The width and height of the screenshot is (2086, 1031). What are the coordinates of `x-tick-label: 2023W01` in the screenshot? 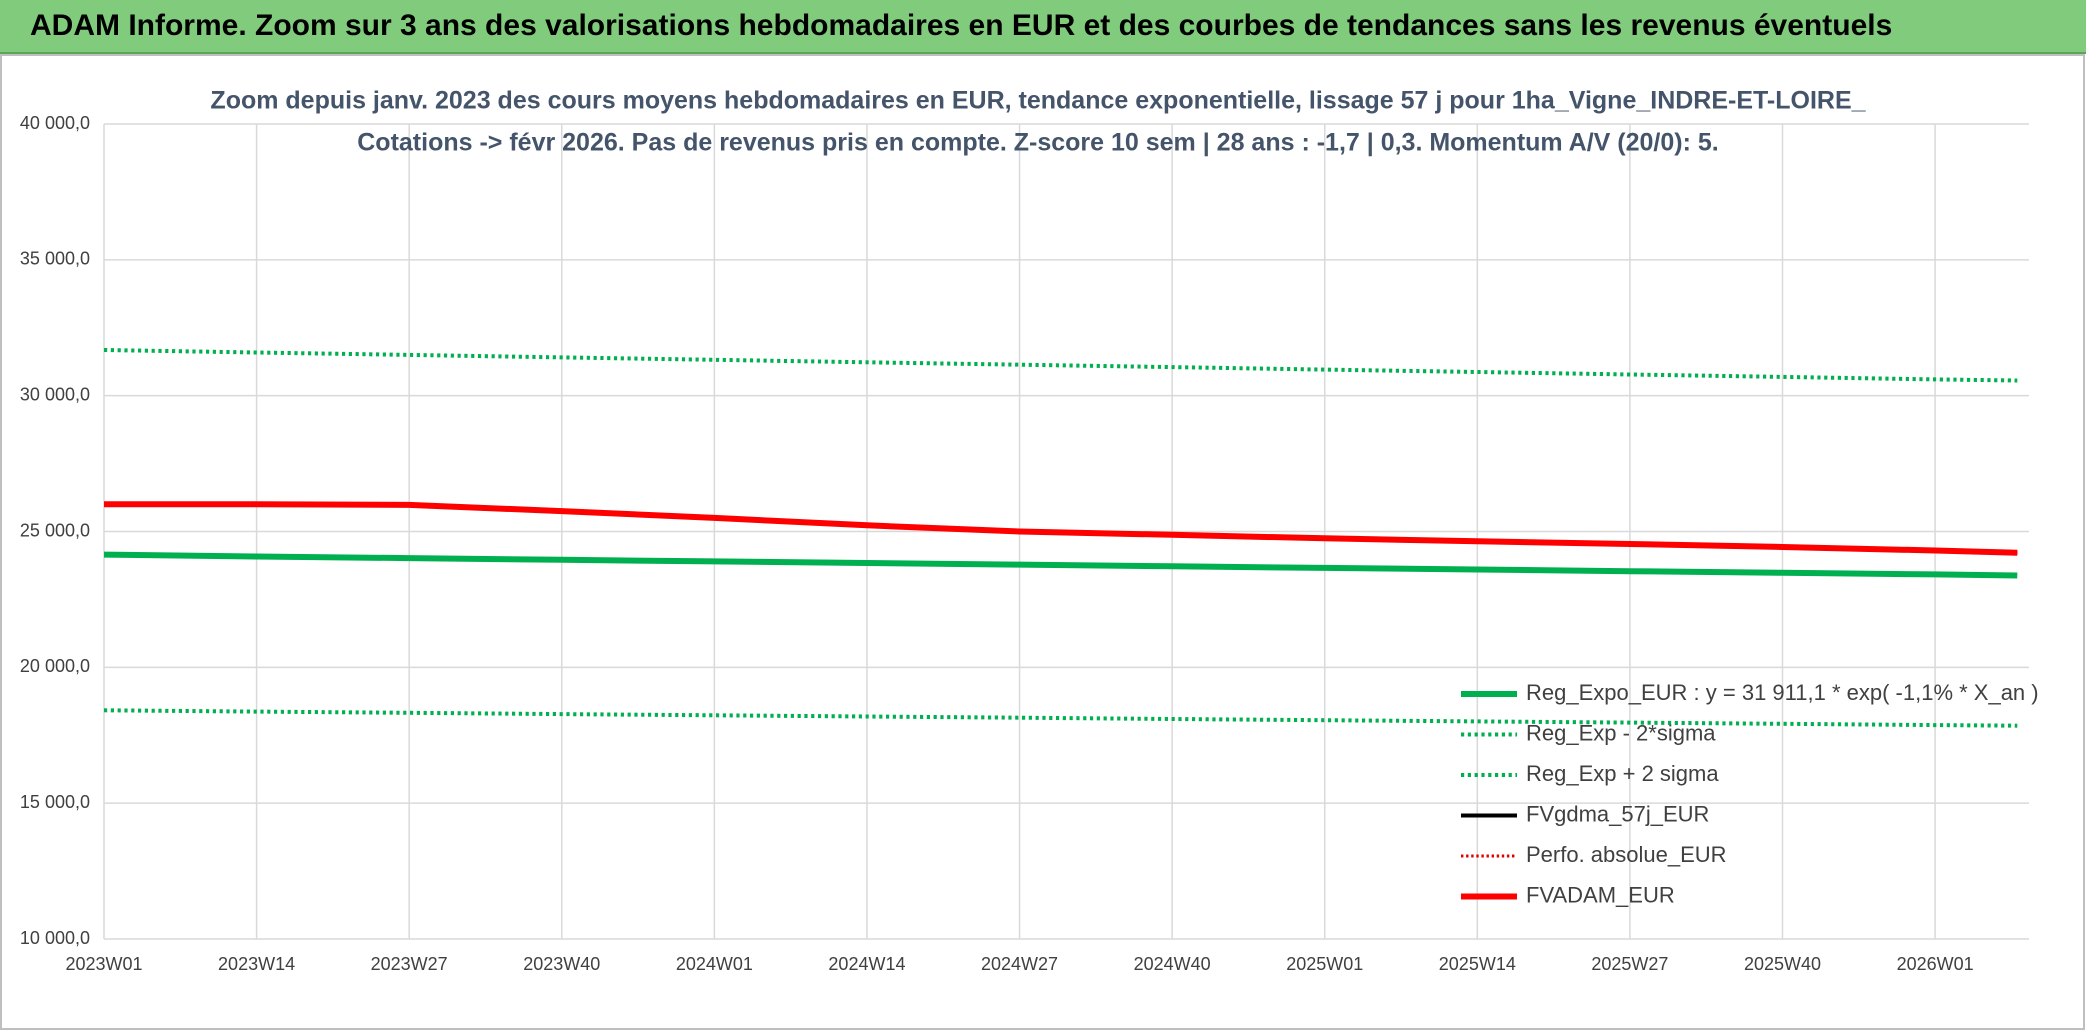 It's located at (103, 964).